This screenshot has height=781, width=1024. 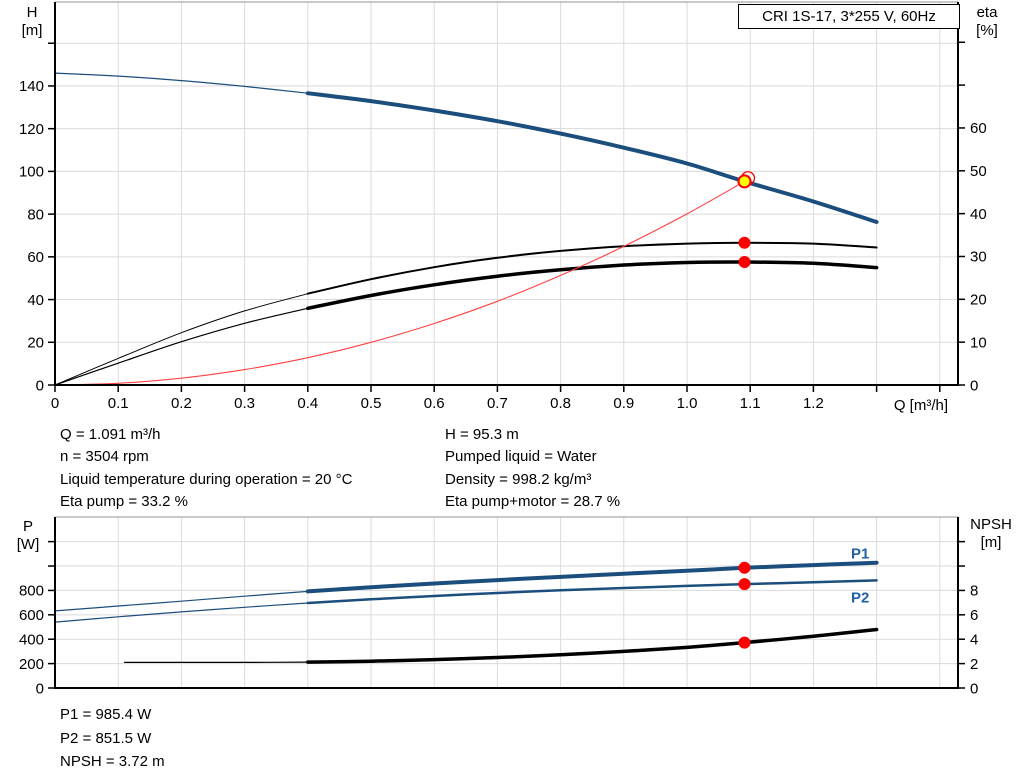 I want to click on x-tick-label: 0.9, so click(x=623, y=403).